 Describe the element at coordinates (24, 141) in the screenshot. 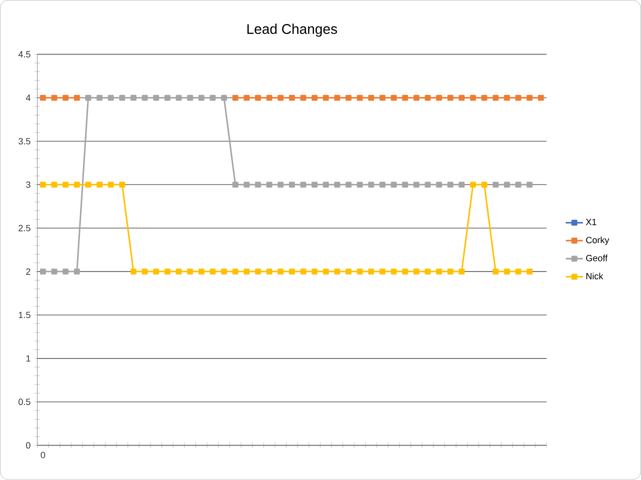

I see `y-tick-label: 3.5` at that location.